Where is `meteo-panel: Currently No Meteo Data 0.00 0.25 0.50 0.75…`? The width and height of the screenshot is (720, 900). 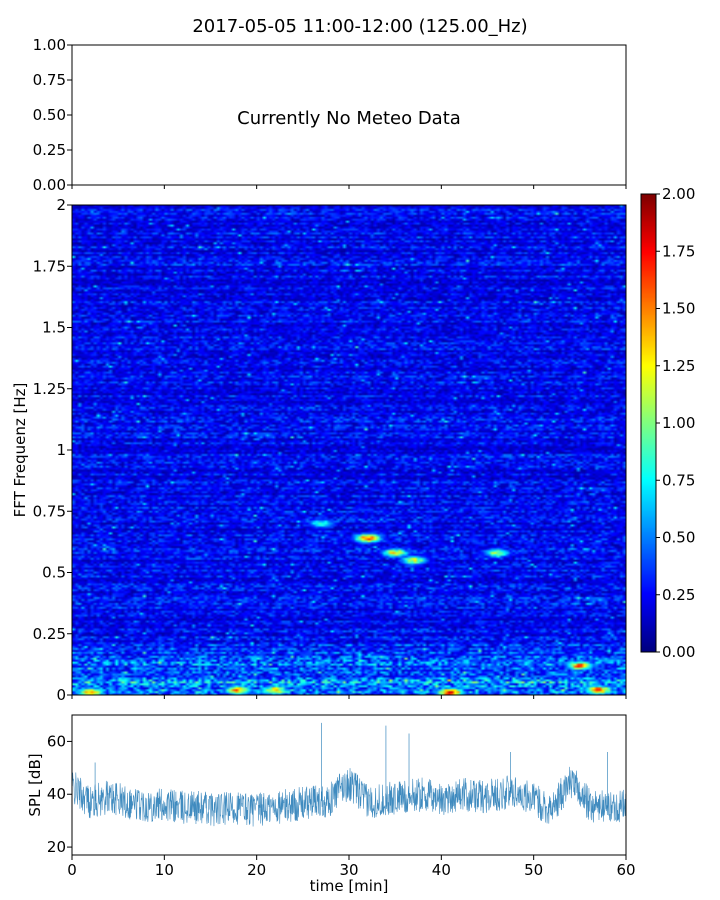
meteo-panel: Currently No Meteo Data 0.00 0.25 0.50 0.75… is located at coordinates (330, 115).